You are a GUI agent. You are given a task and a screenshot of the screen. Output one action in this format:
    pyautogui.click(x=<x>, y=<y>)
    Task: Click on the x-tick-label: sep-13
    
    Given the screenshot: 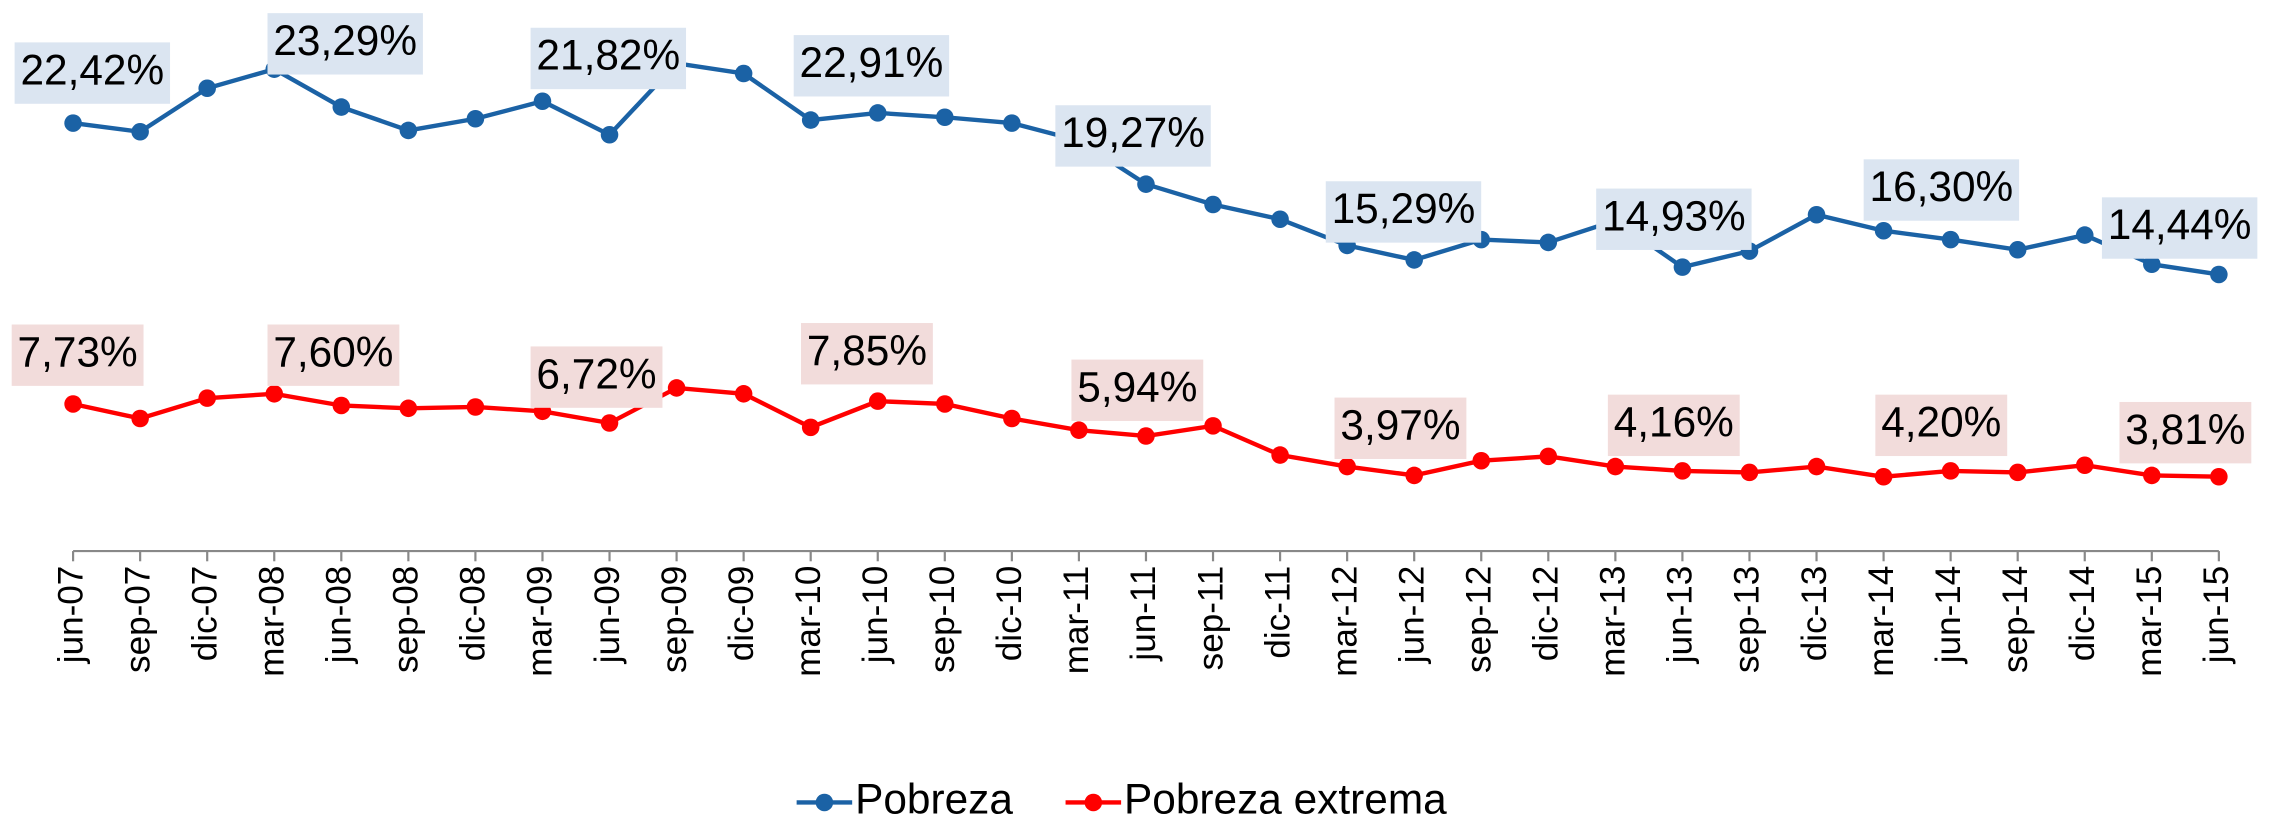 What is the action you would take?
    pyautogui.click(x=1747, y=619)
    